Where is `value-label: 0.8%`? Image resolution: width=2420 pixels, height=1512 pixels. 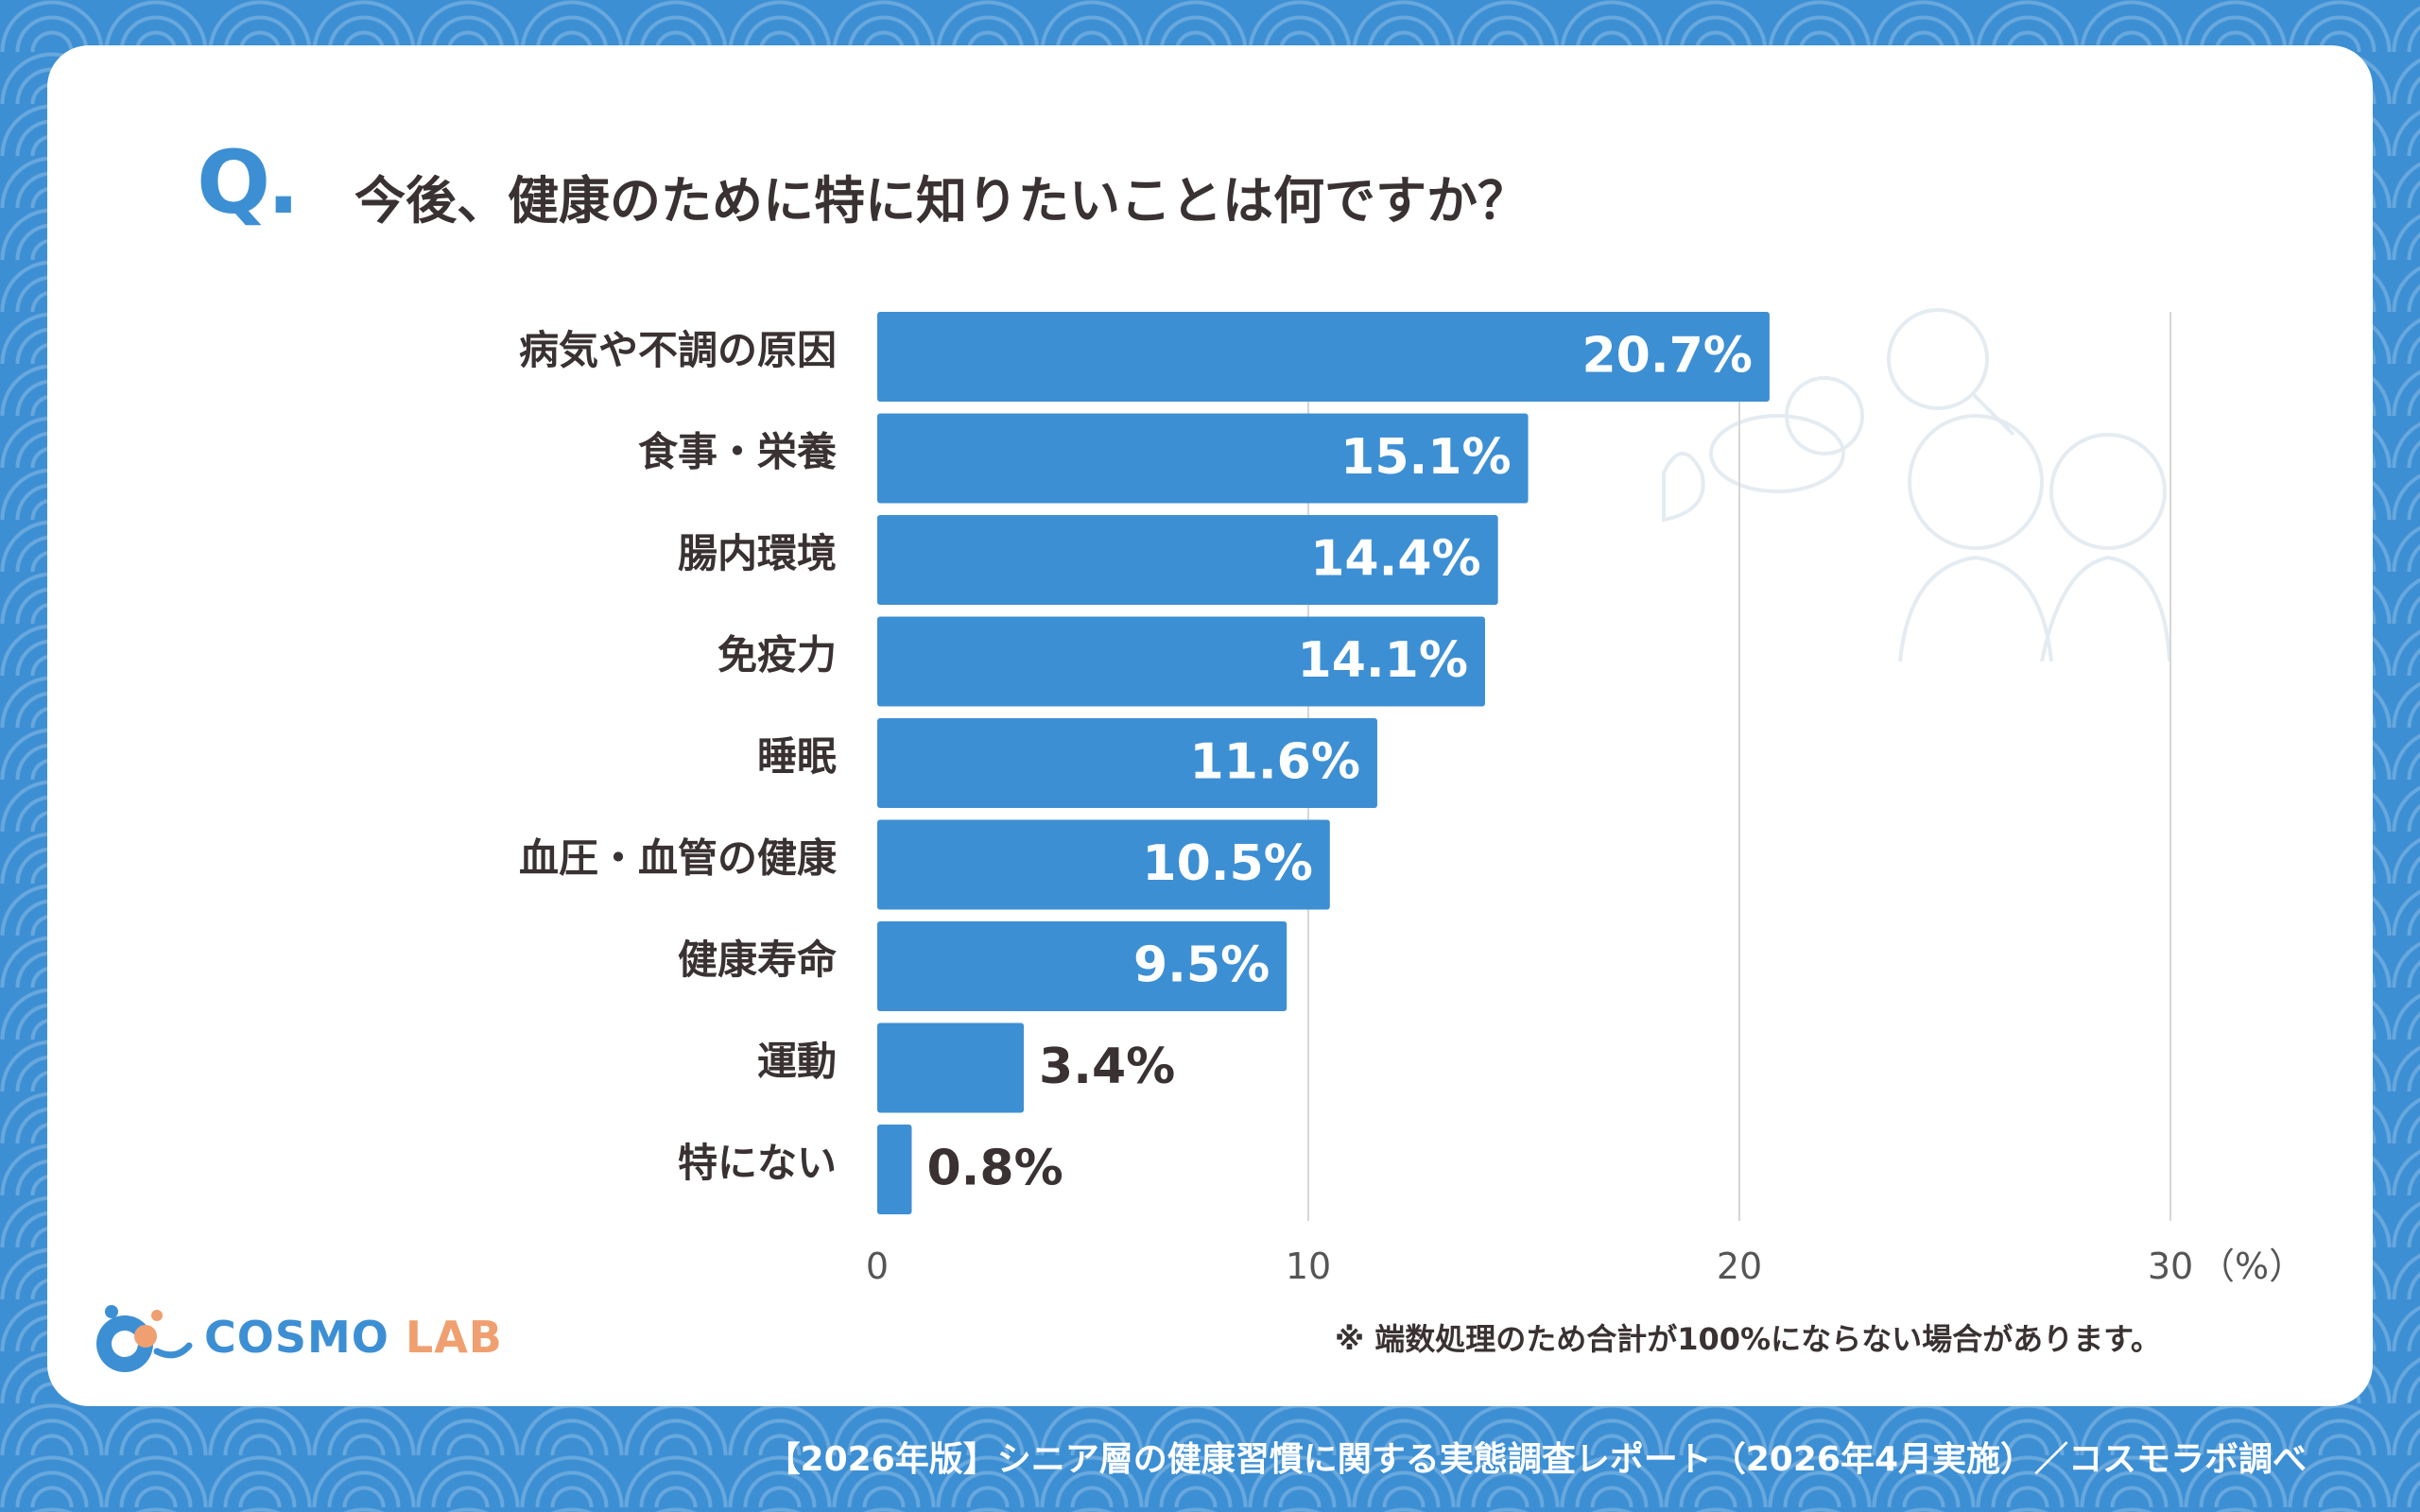
value-label: 0.8% is located at coordinates (994, 1169).